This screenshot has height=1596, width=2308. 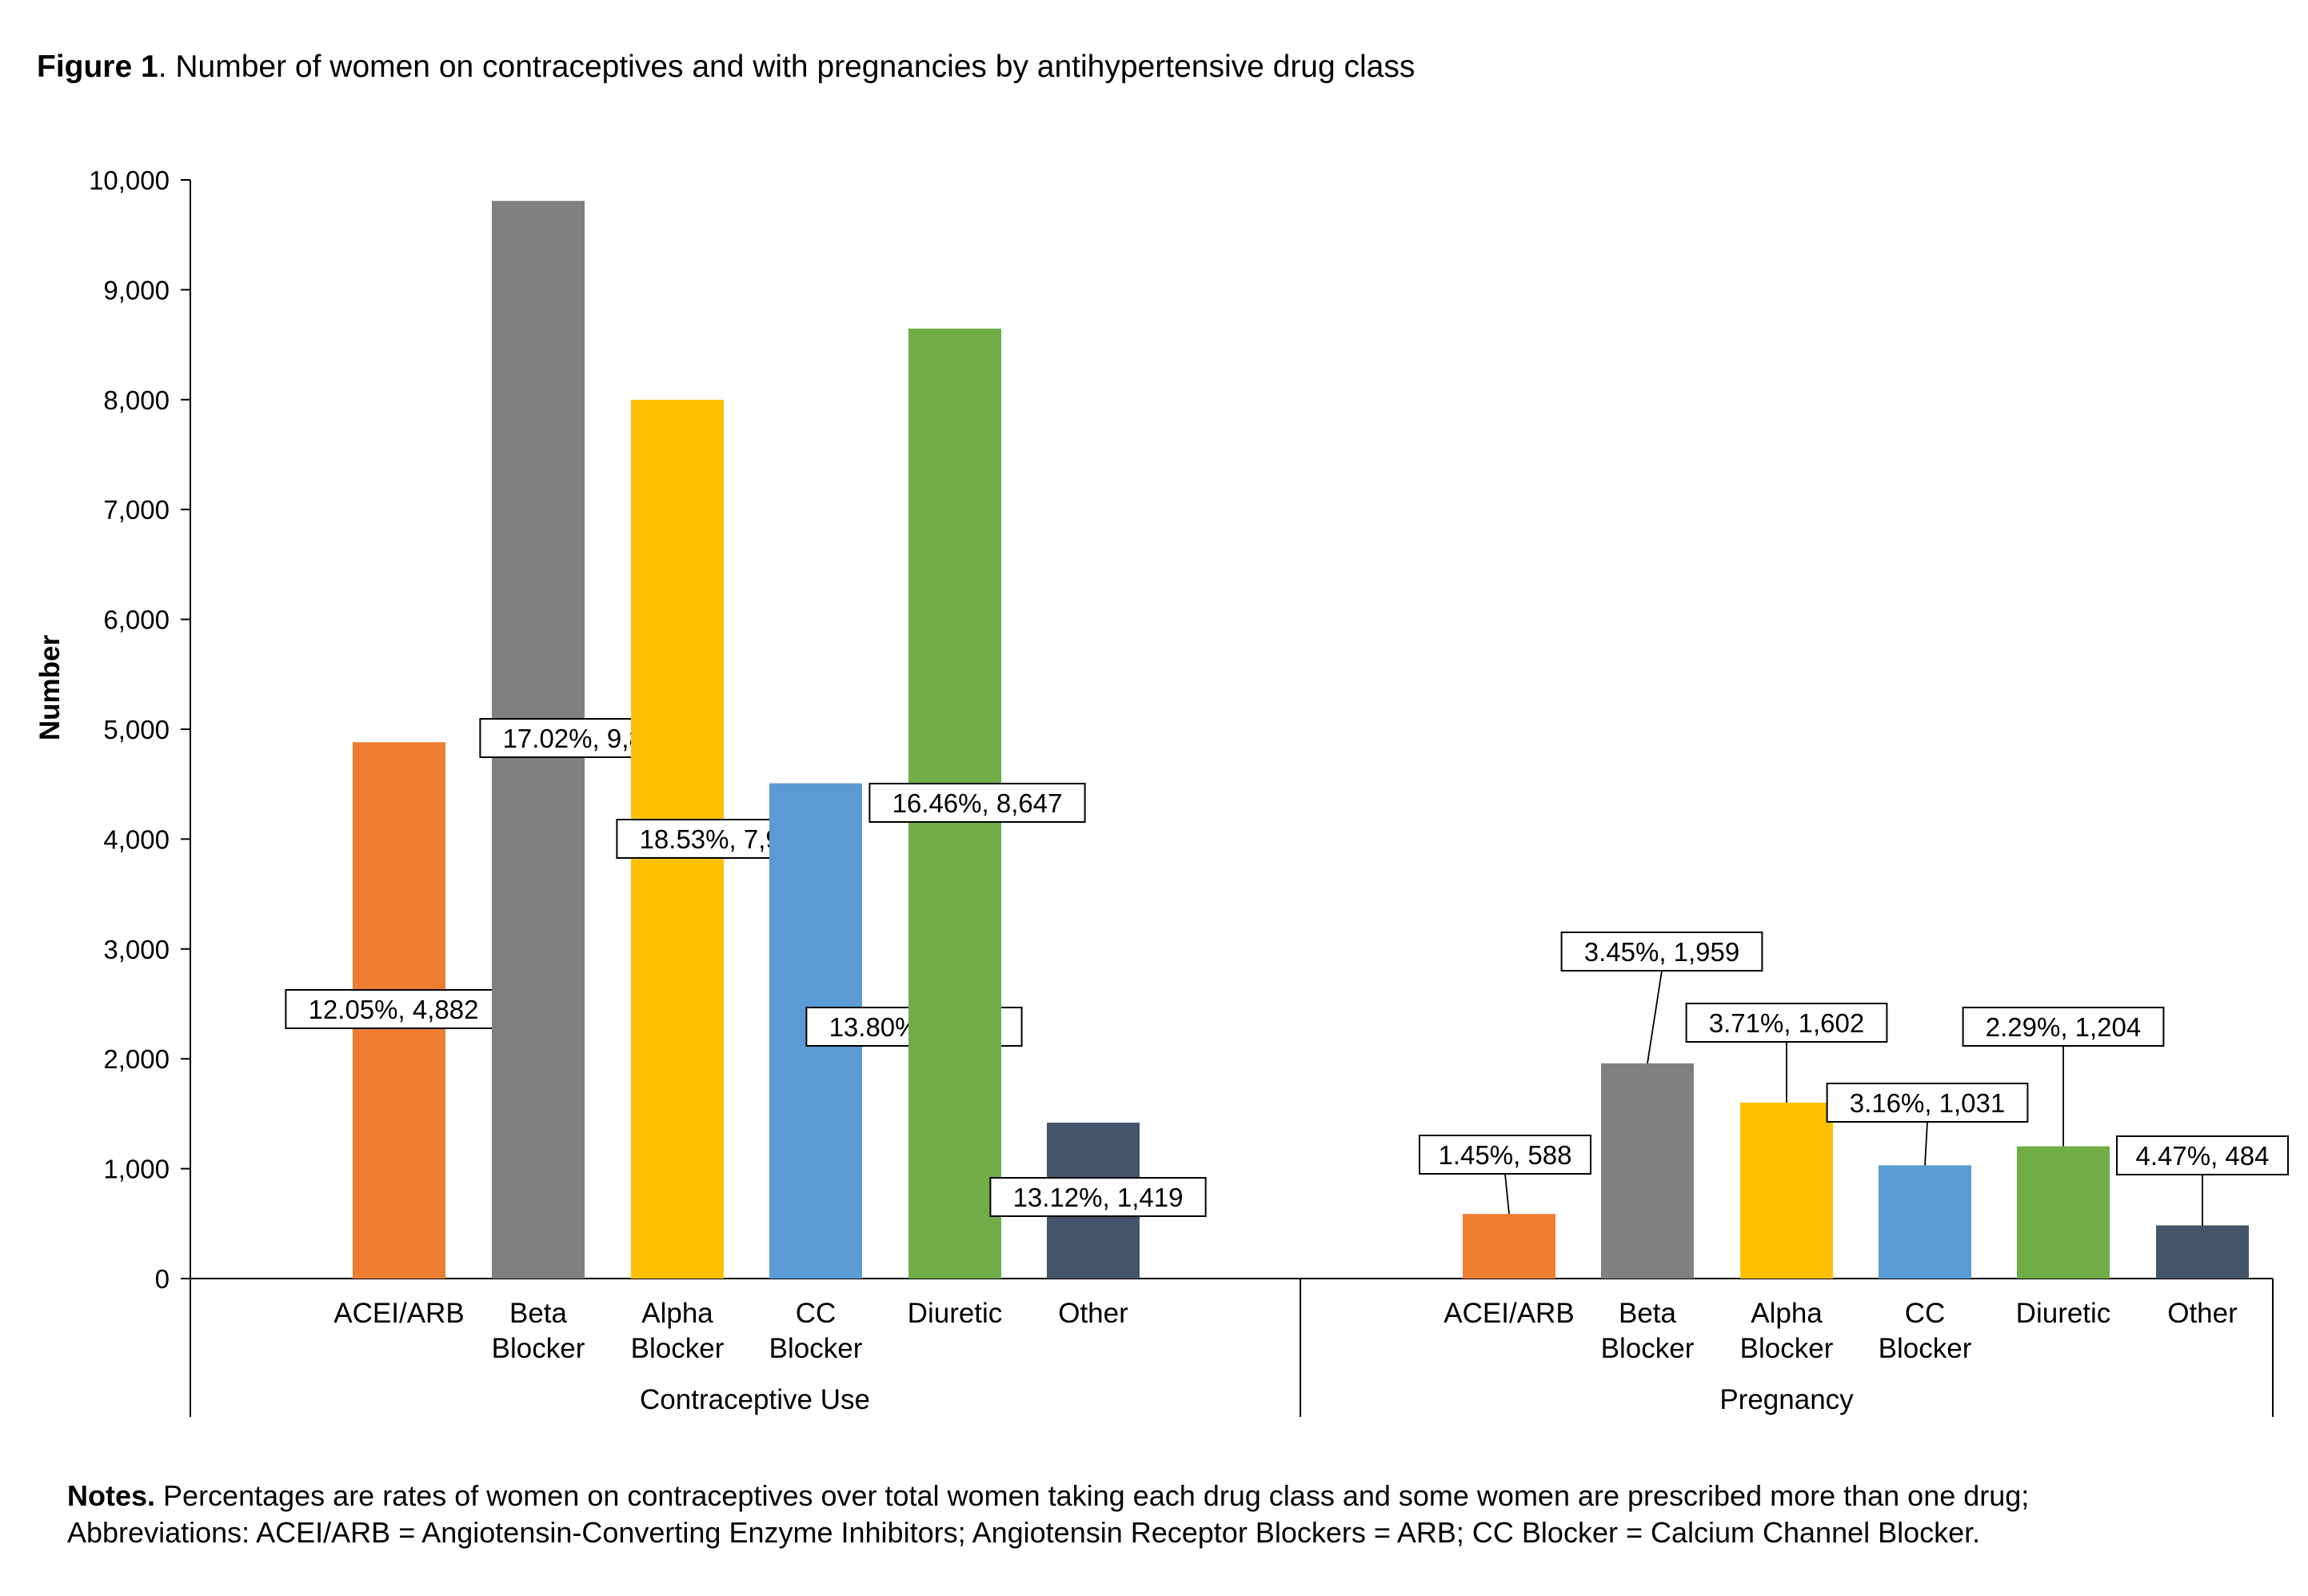 I want to click on notes-label: Notes., so click(x=112, y=1495).